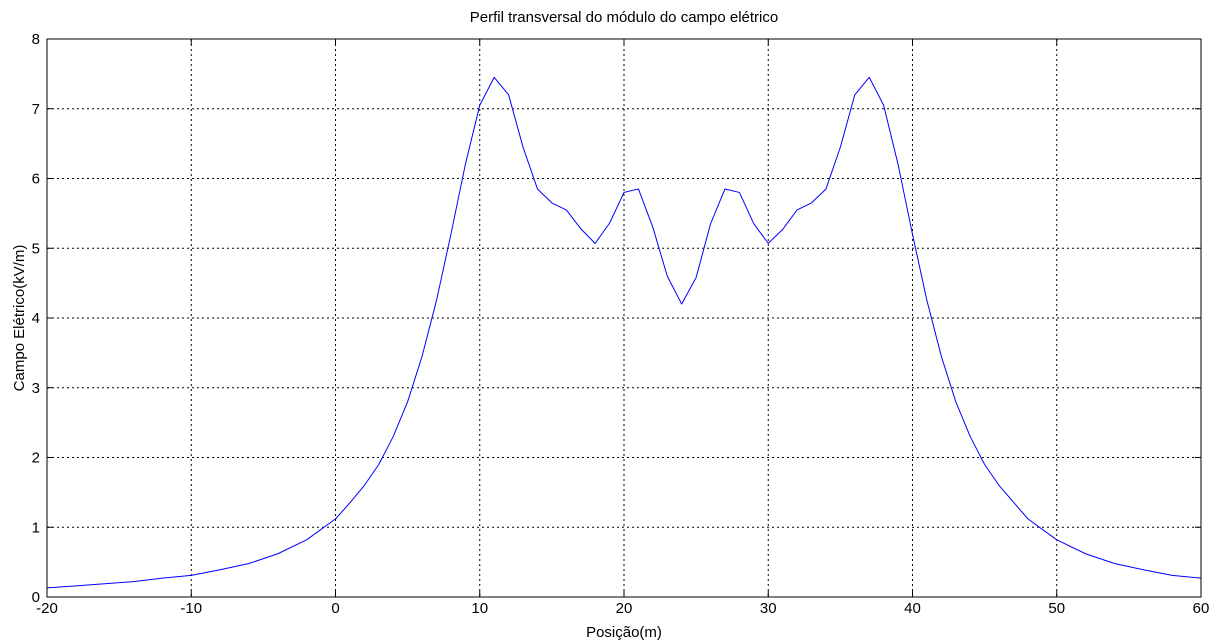 Image resolution: width=1229 pixels, height=644 pixels. I want to click on x-axis-title: Posição(m), so click(624, 632).